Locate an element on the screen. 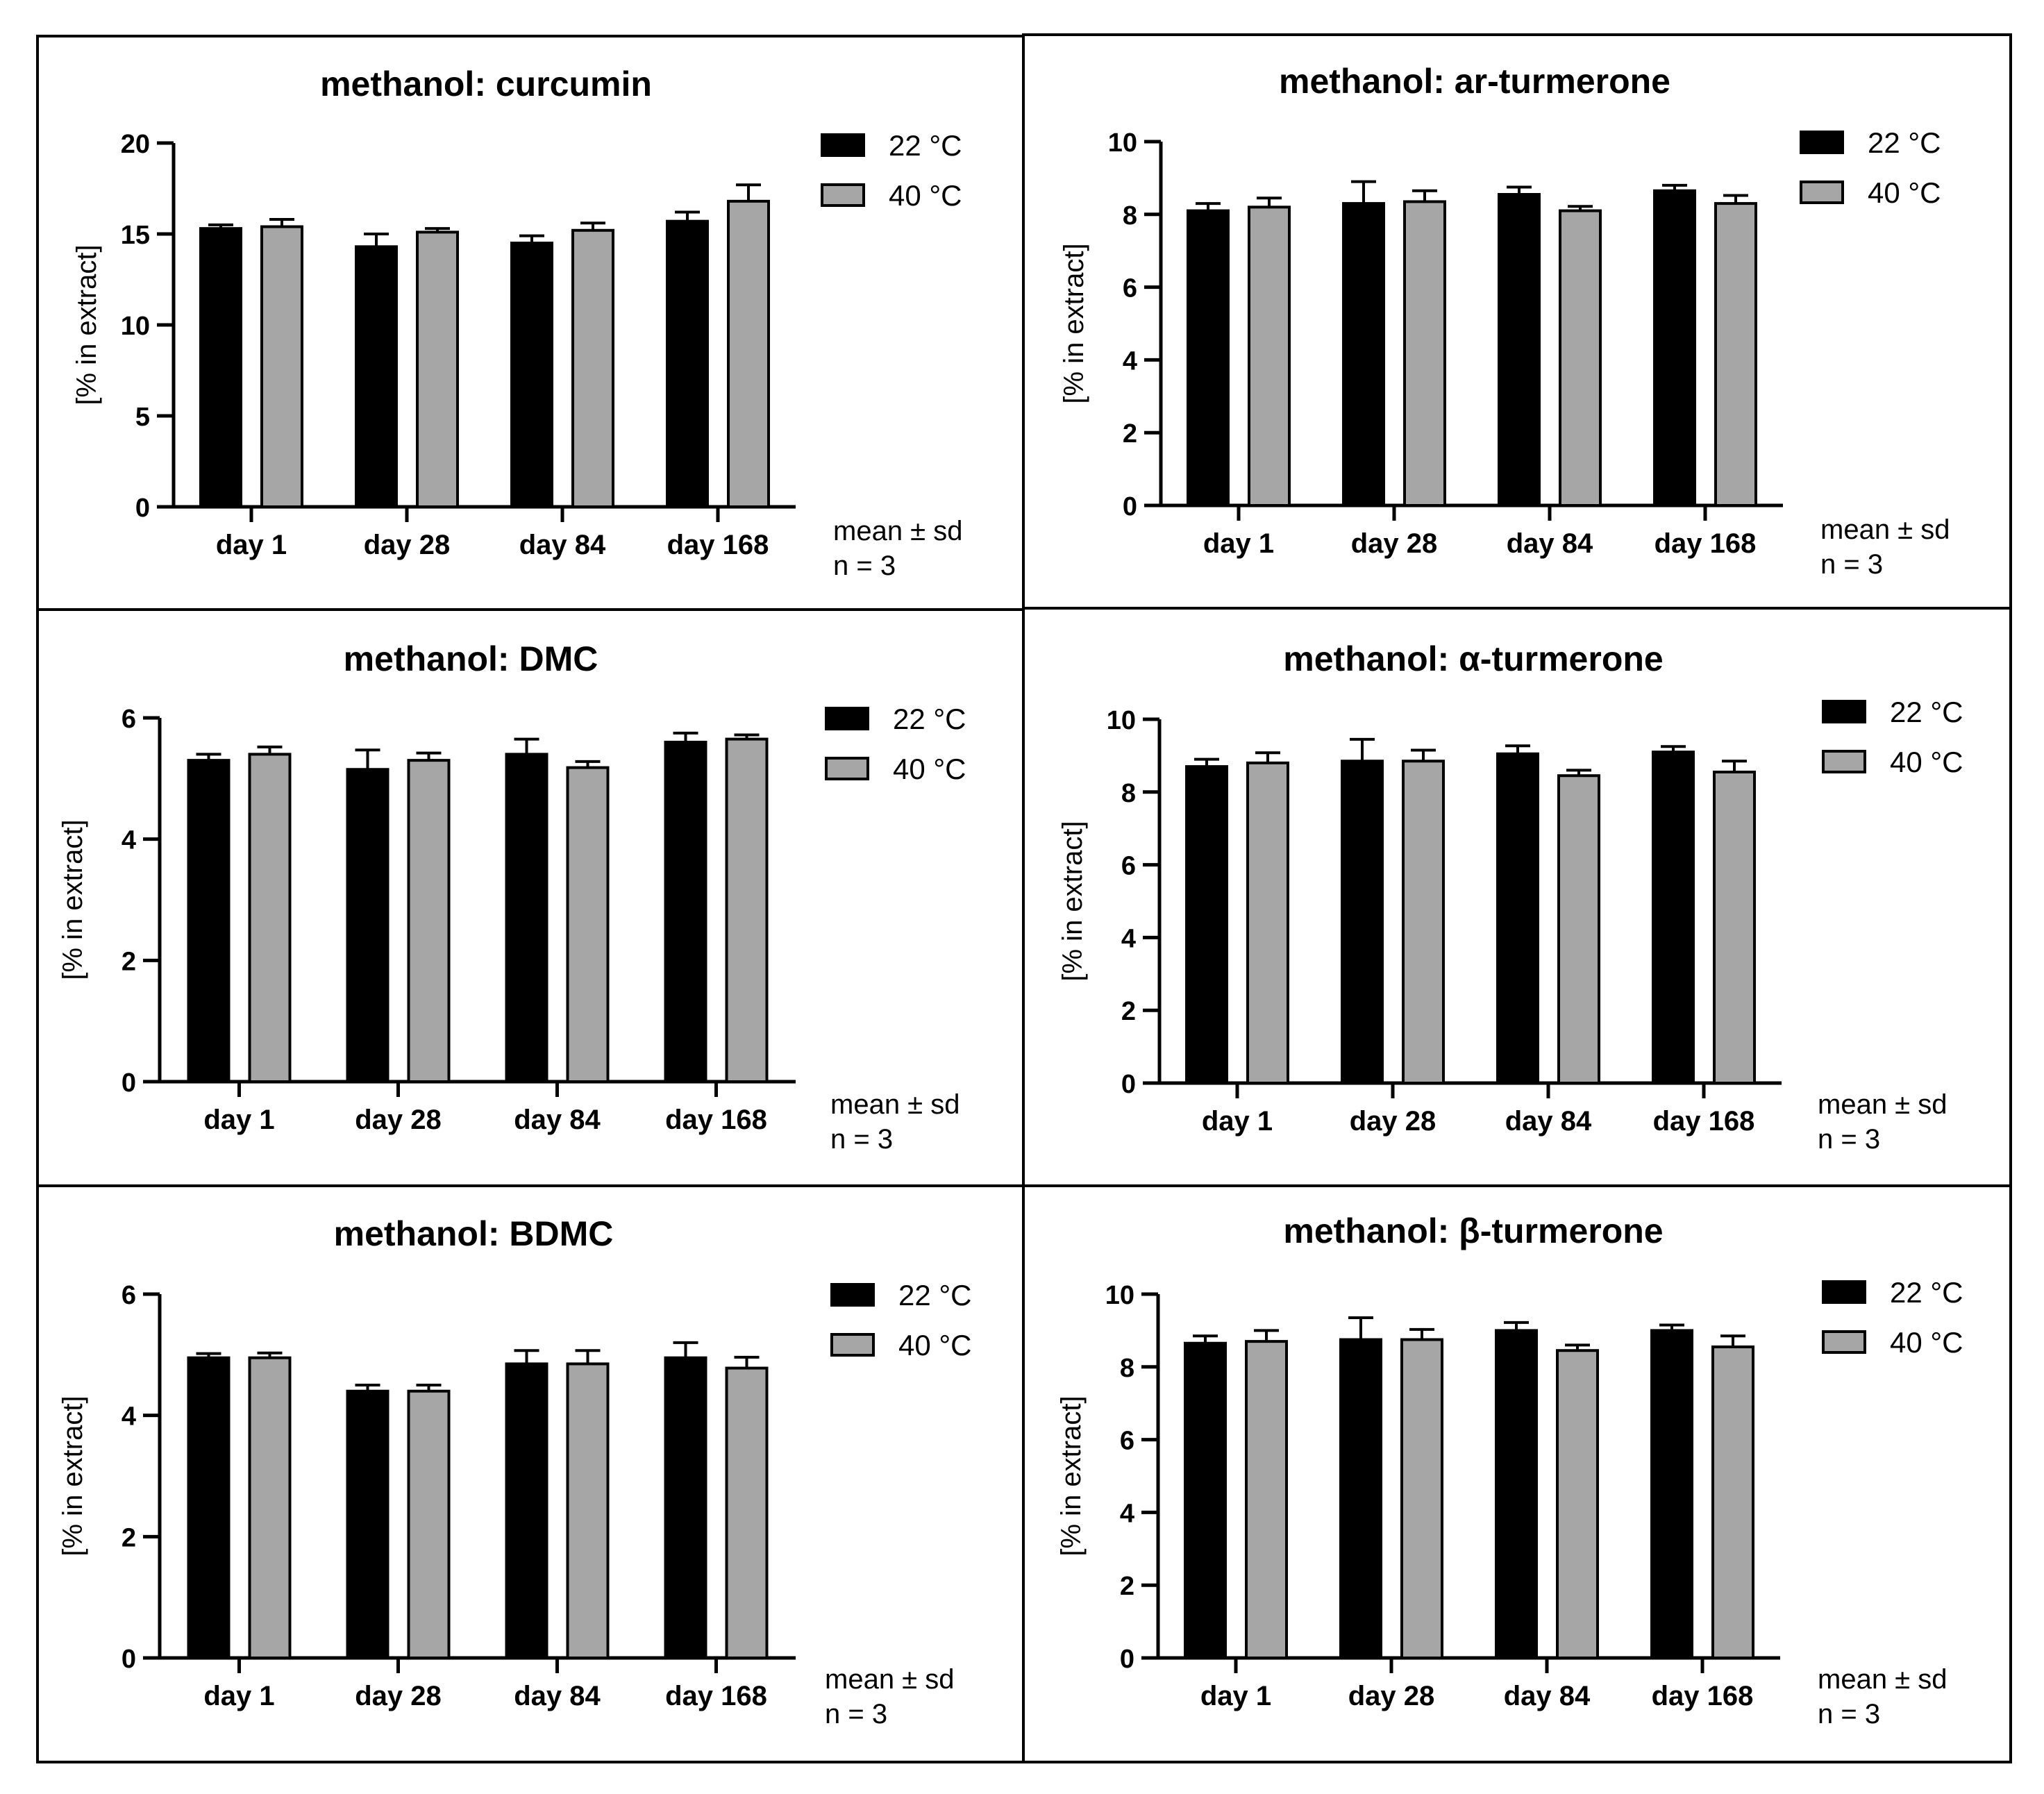 This screenshot has width=2044, height=1794. chart-title: methanol: α-turmerone is located at coordinates (1473, 658).